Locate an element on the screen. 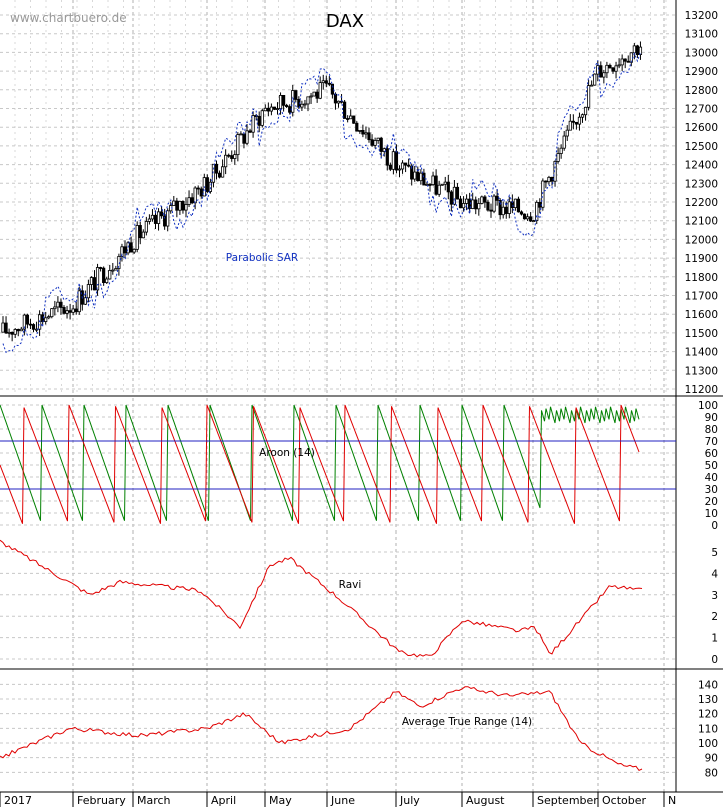 The image size is (723, 811). atr-line is located at coordinates (321, 729).